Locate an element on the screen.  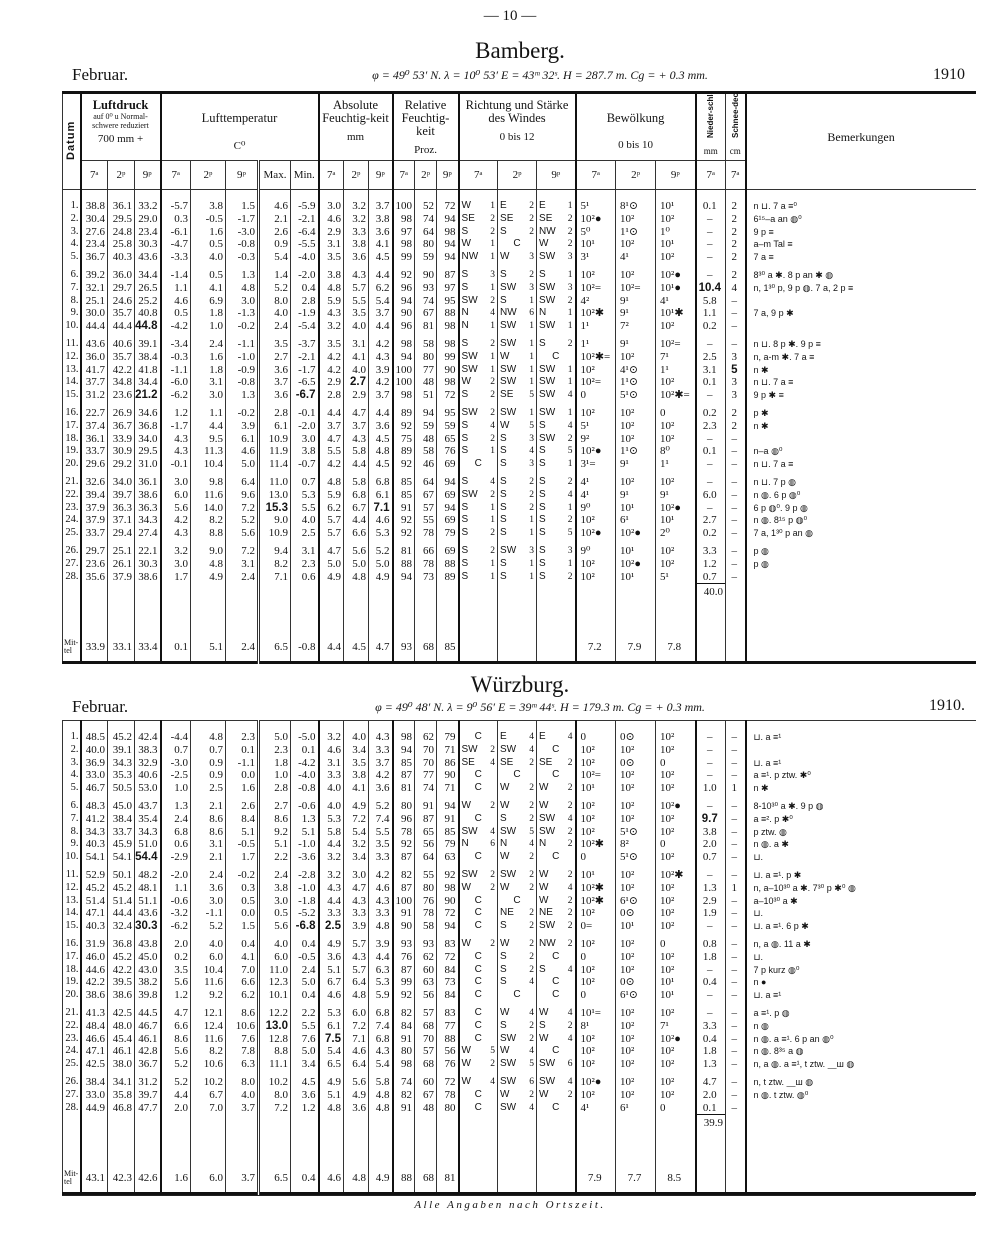
snow-depth-cell: – is located at coordinates (735, 329).